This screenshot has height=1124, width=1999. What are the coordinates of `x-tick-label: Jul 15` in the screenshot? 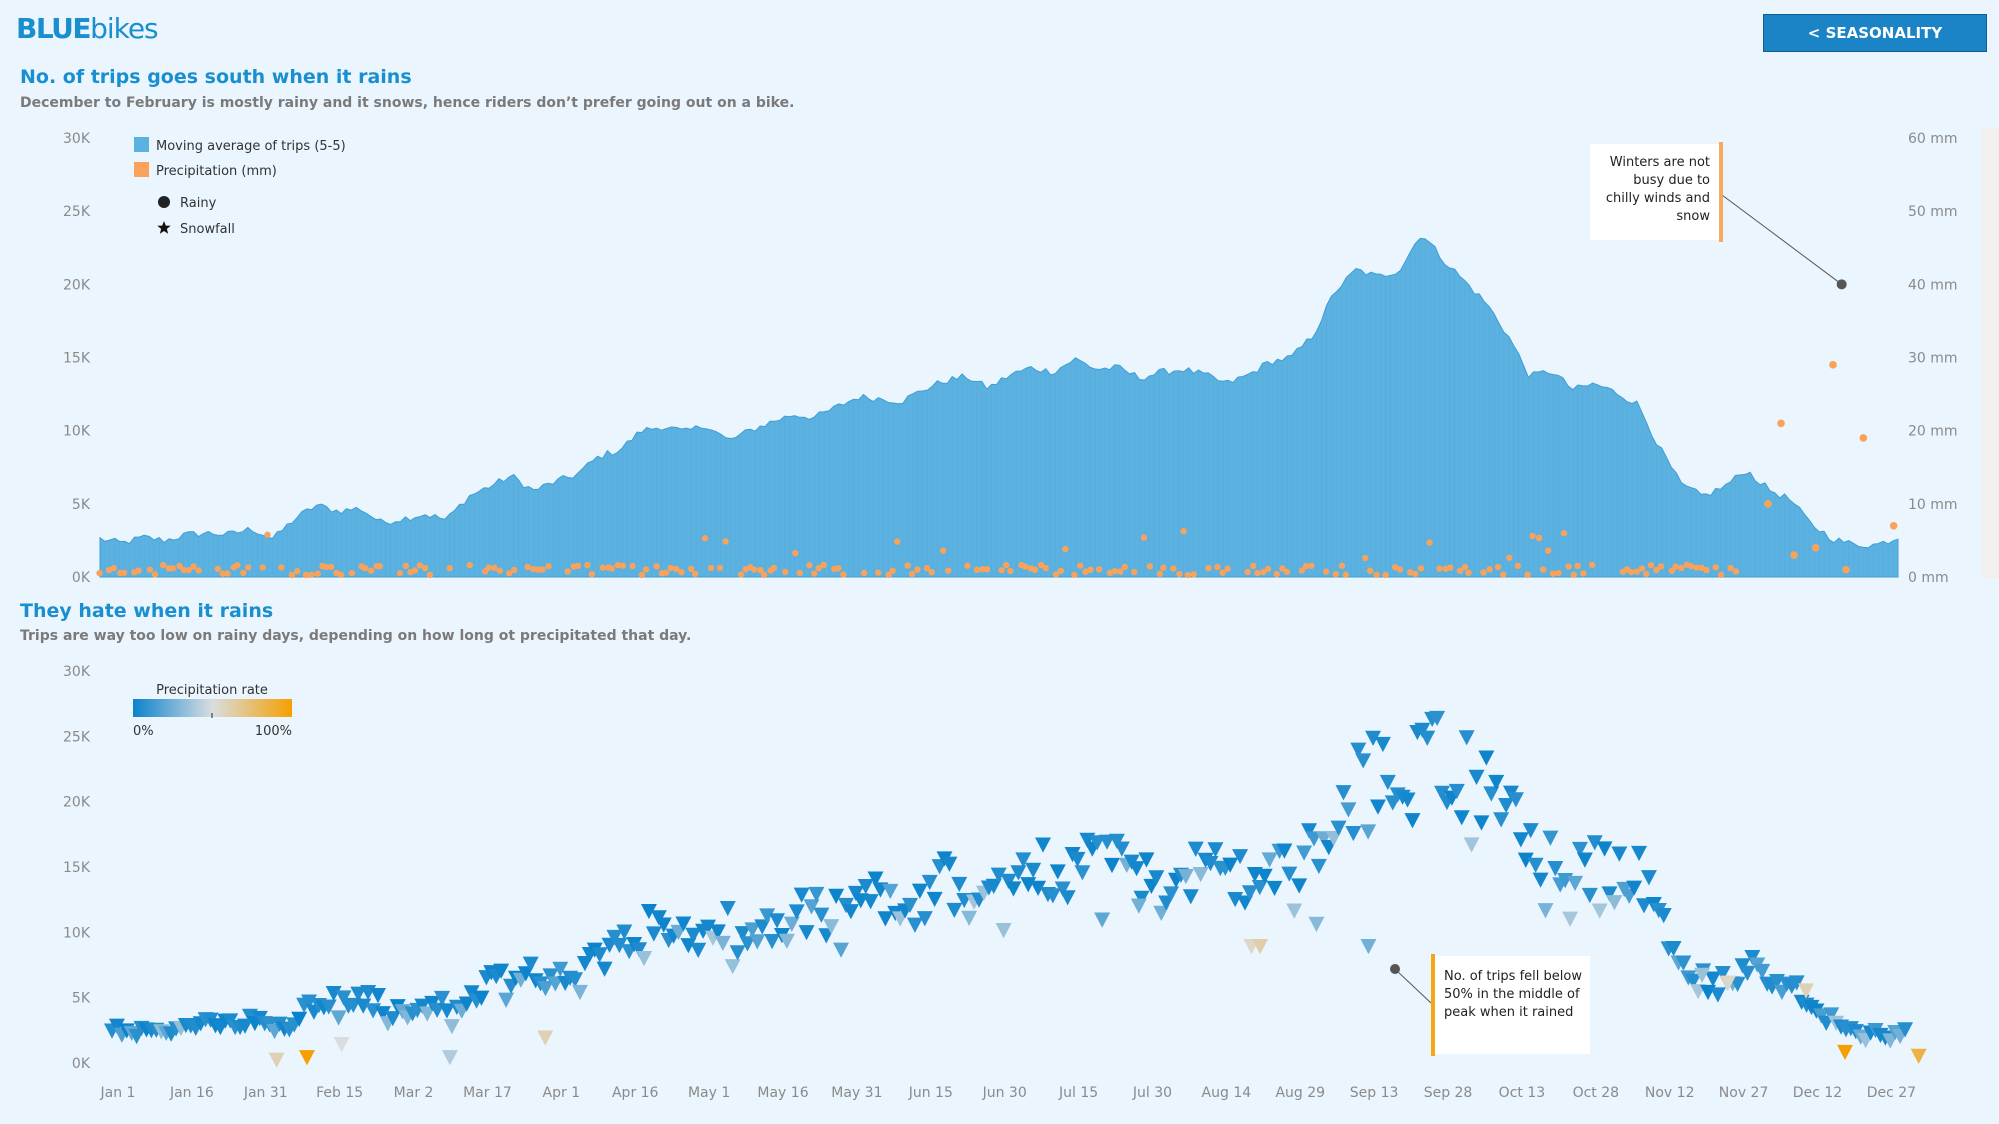 It's located at (1078, 1093).